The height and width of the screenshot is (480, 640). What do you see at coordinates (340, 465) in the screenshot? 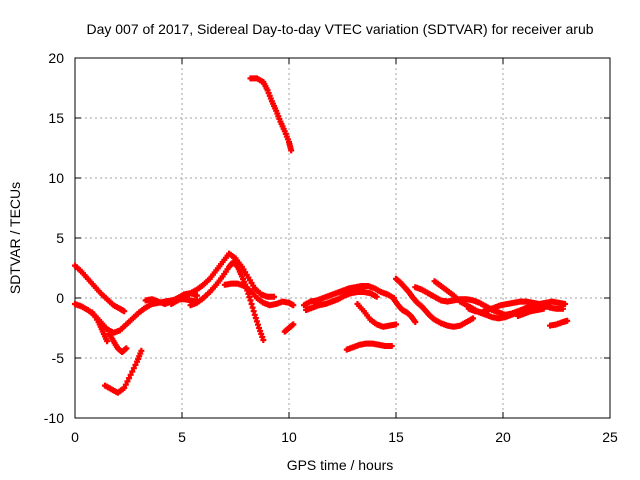
I see `x-axis-label: GPS time / hours` at bounding box center [340, 465].